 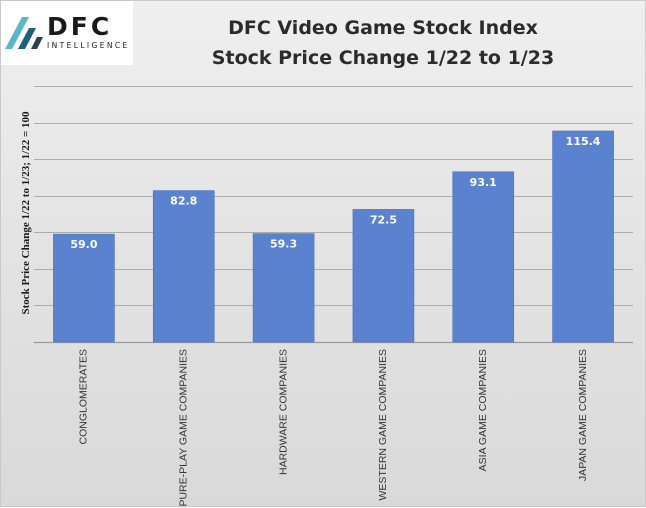 What do you see at coordinates (383, 425) in the screenshot?
I see `category-label-3: WESTERN GAME COMPANIES` at bounding box center [383, 425].